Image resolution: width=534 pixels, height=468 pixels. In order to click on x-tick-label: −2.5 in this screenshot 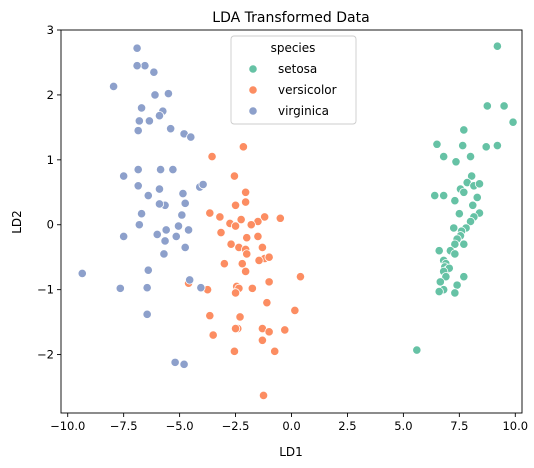, I will do `click(236, 426)`.